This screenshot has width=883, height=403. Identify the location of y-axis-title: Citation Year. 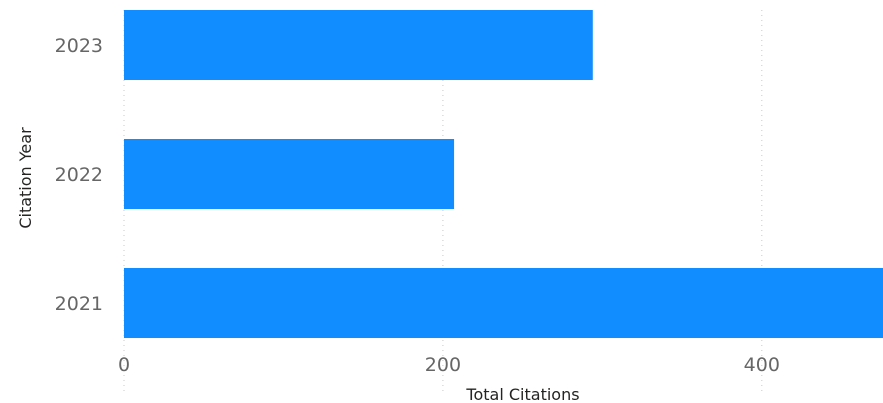
(25, 178).